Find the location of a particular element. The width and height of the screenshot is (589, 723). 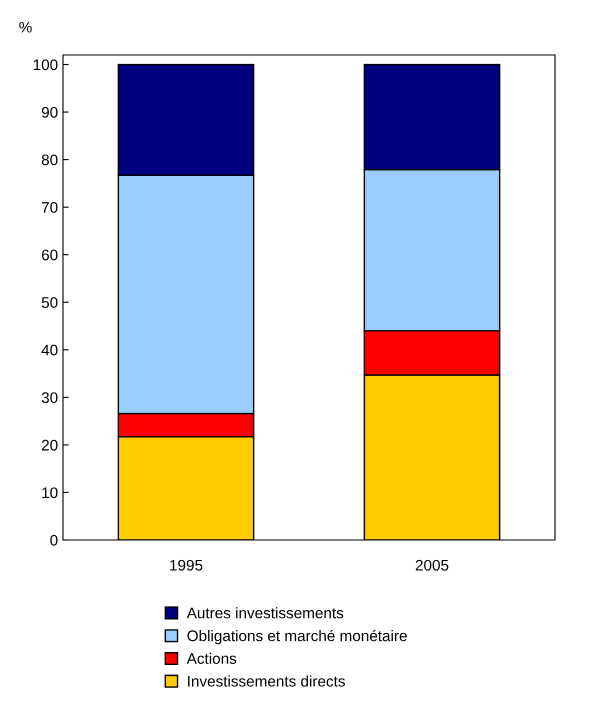

y-tick-label: 40 is located at coordinates (50, 350).